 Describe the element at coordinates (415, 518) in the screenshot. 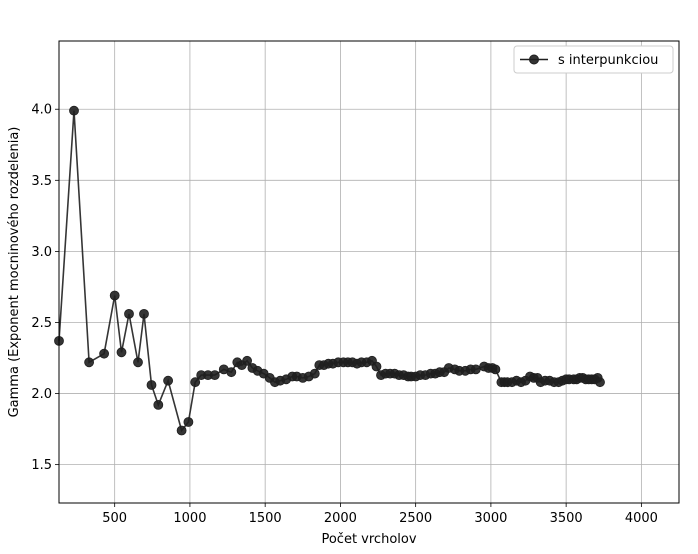

I see `x-tick-label: 2500` at that location.